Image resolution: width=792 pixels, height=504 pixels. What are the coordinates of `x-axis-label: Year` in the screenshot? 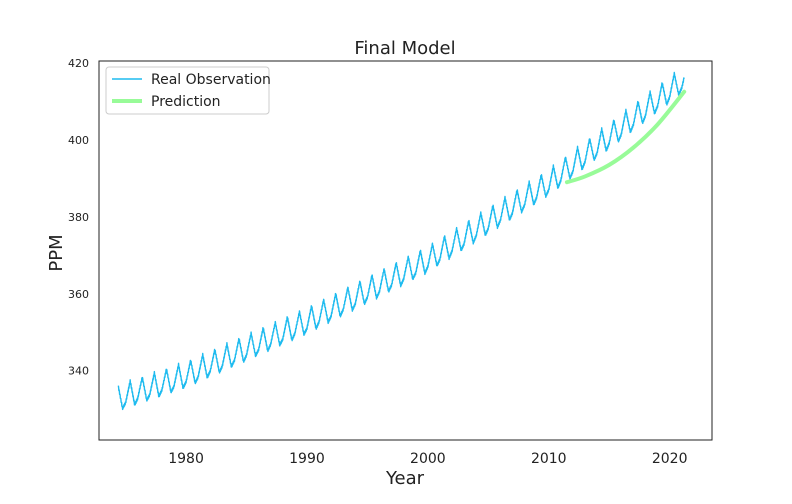 It's located at (405, 478).